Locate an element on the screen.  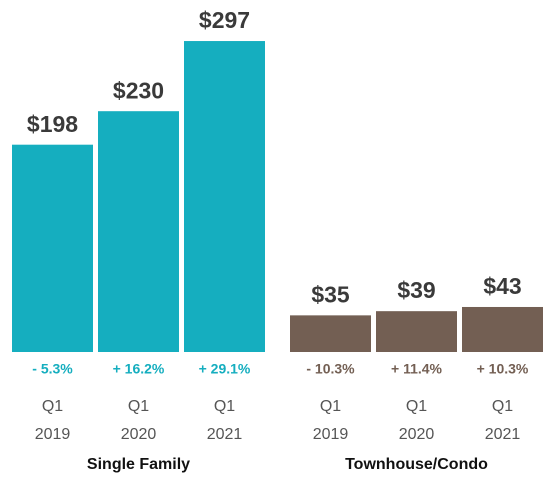
change-label: + 10.3% is located at coordinates (503, 369).